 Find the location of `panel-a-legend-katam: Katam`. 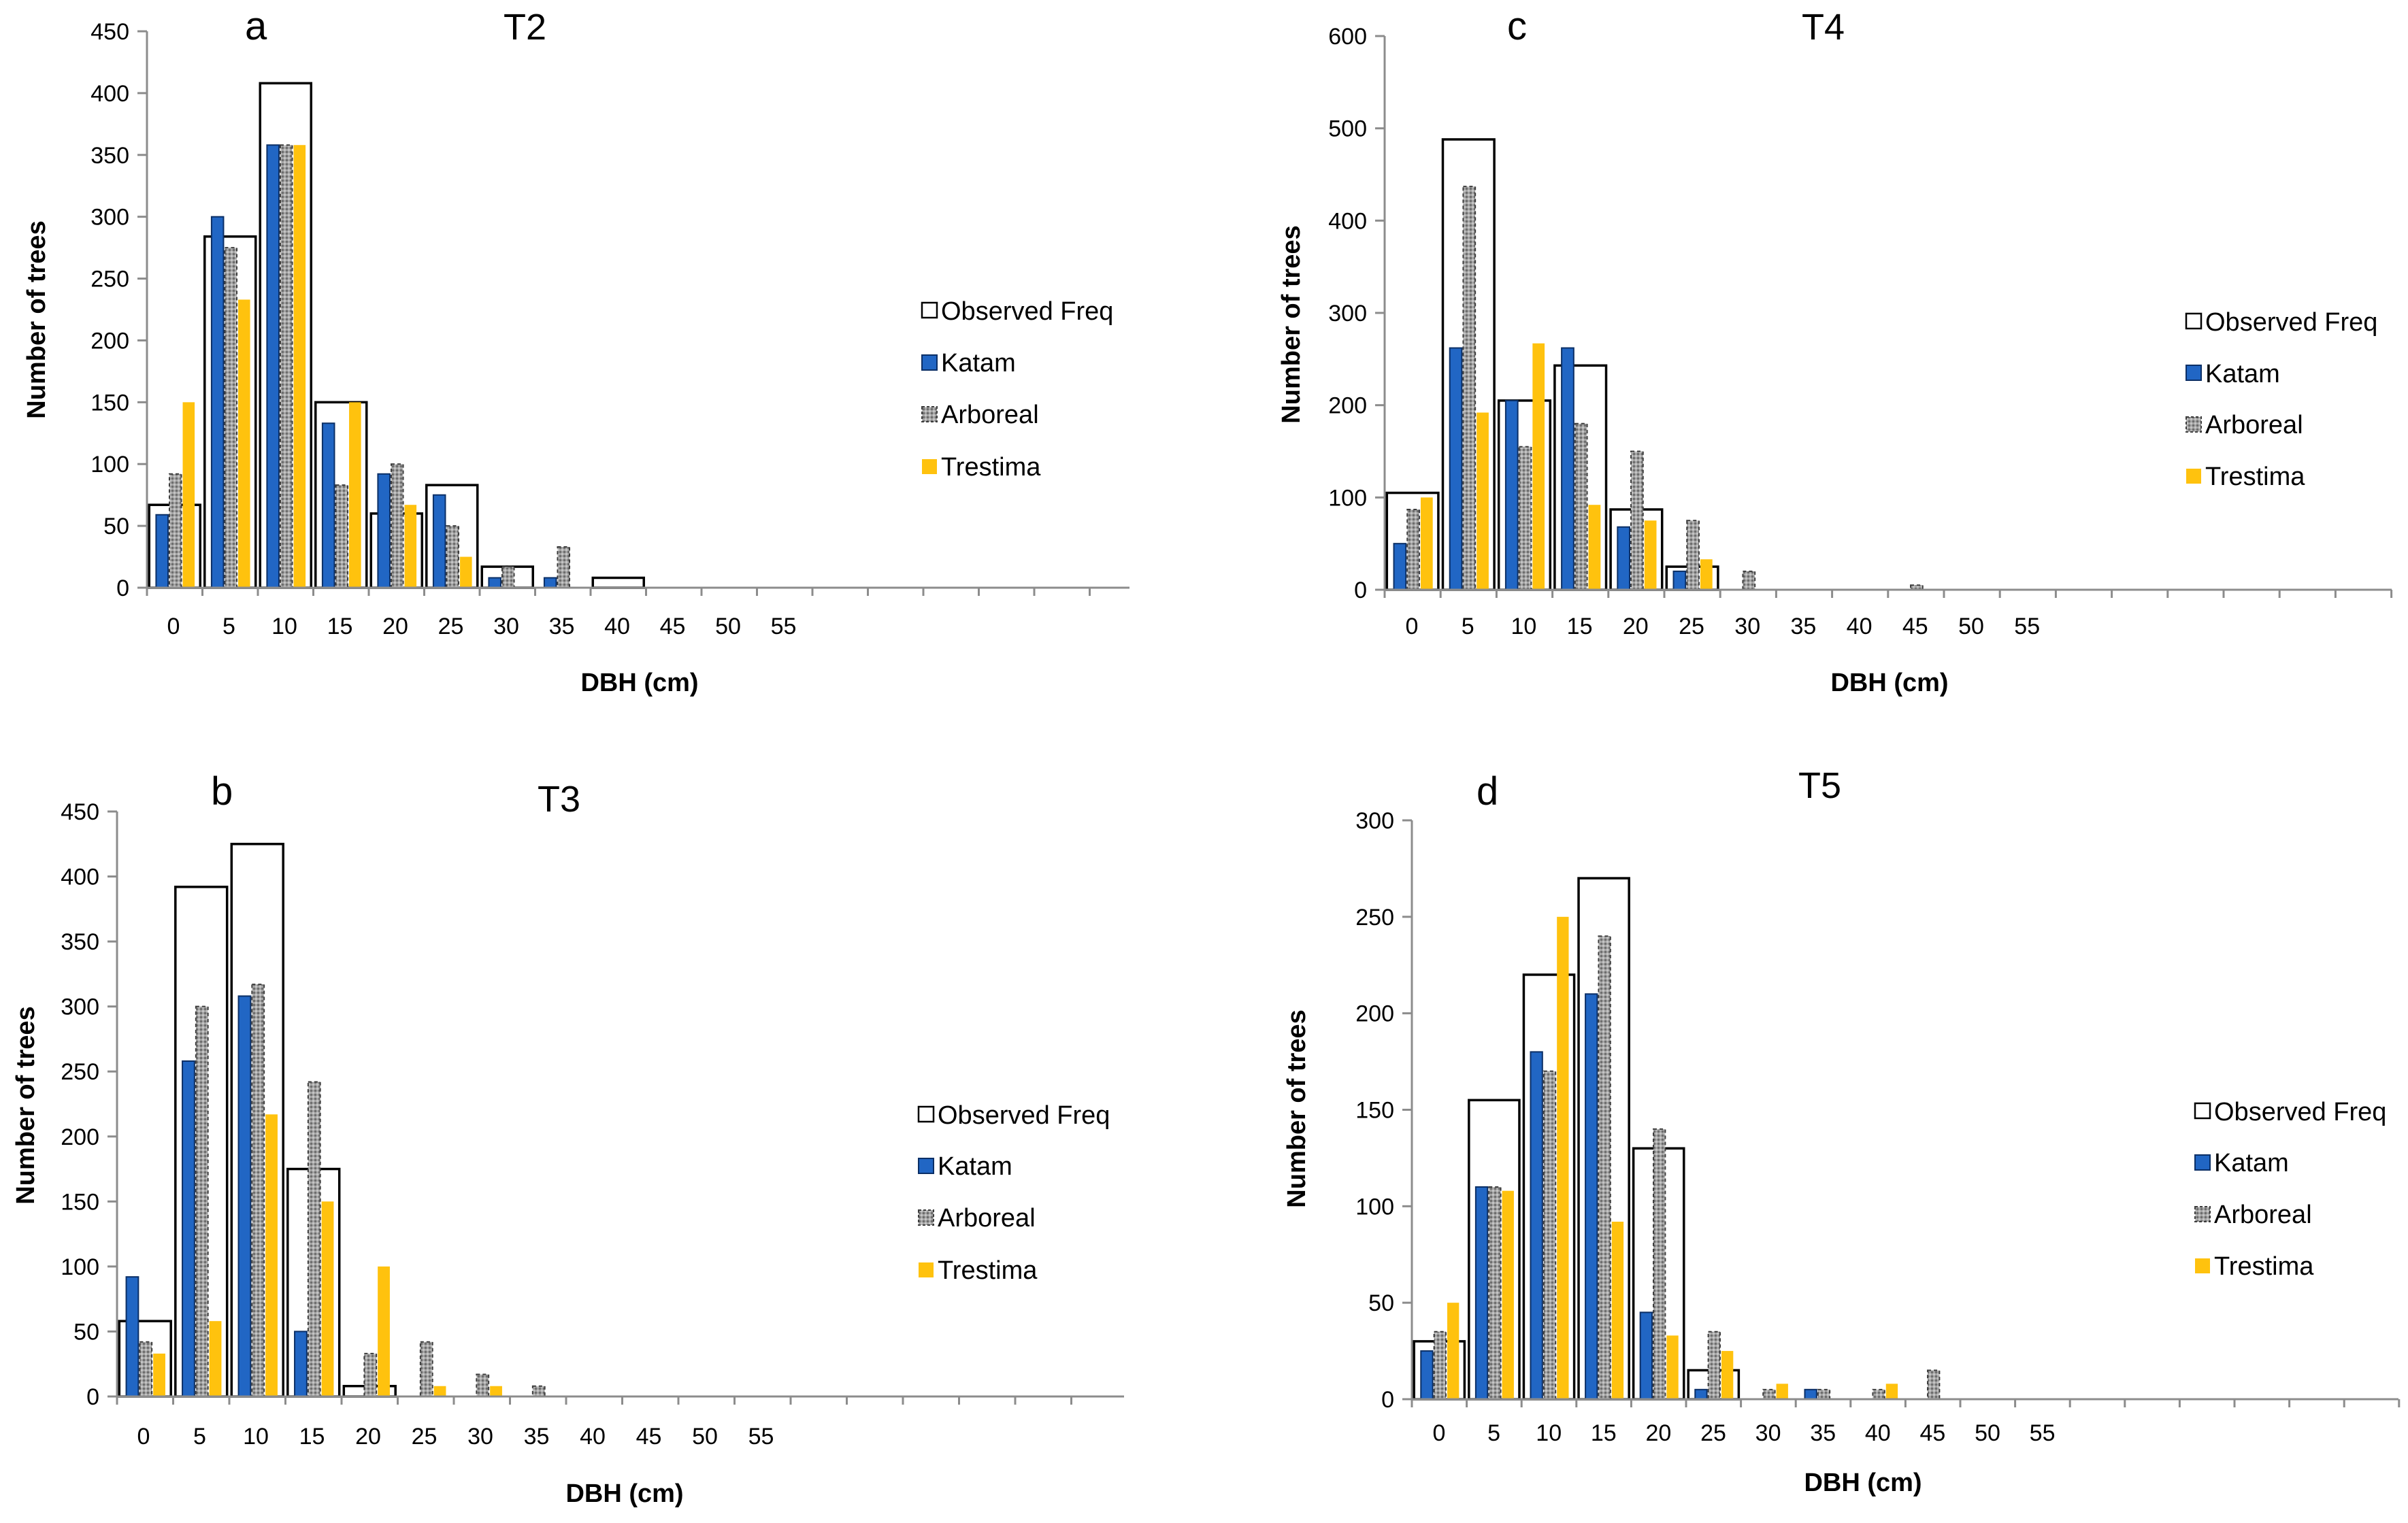

panel-a-legend-katam: Katam is located at coordinates (978, 363).